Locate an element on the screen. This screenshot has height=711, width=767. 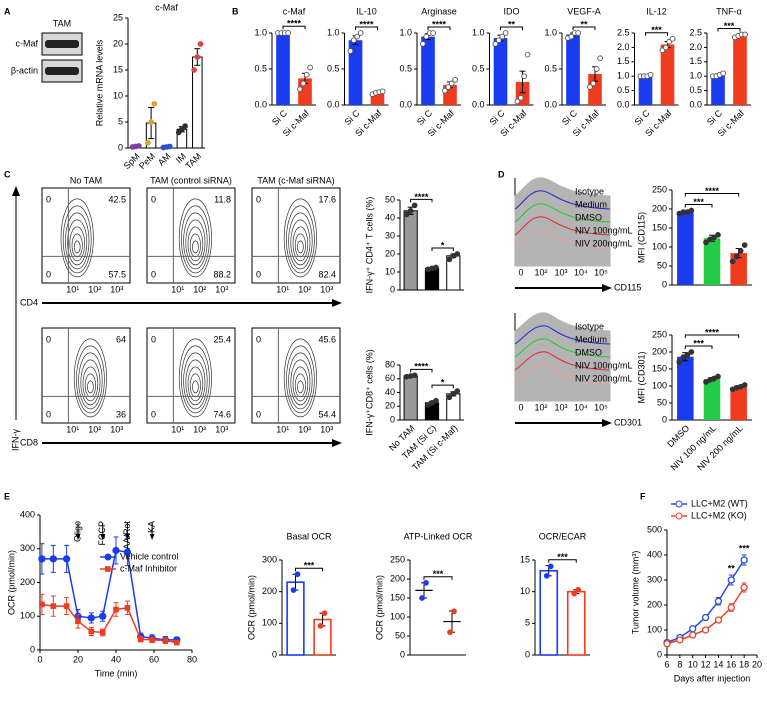
hist-marker-label: CD115 is located at coordinates (627, 287).